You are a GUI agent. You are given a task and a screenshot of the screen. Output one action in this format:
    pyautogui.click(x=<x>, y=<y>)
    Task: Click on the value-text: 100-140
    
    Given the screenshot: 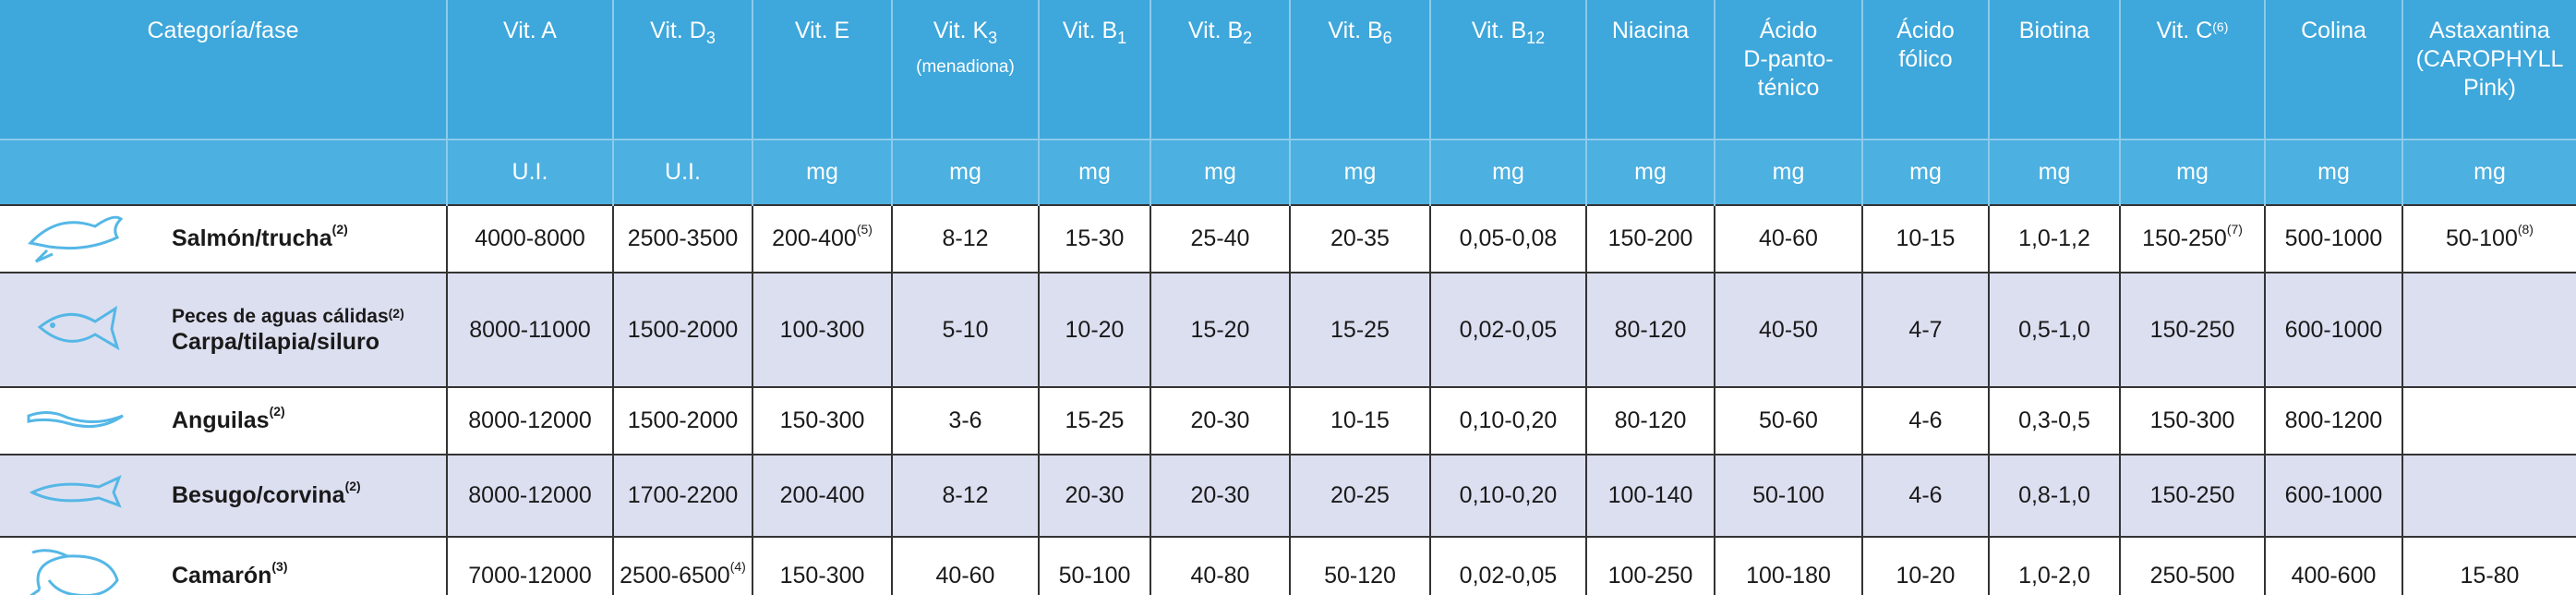 What is the action you would take?
    pyautogui.click(x=1650, y=495)
    